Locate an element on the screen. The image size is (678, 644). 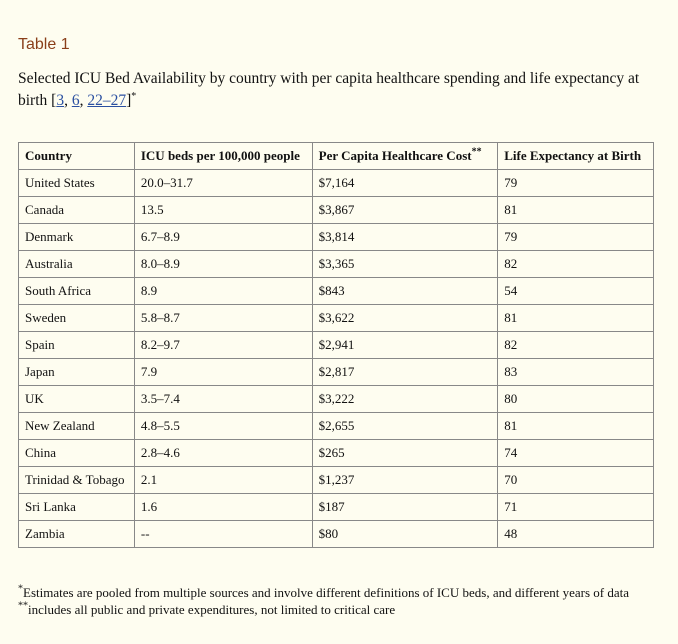
table-row: UK 3.5–7.4 $3,222 80 is located at coordinates (336, 399).